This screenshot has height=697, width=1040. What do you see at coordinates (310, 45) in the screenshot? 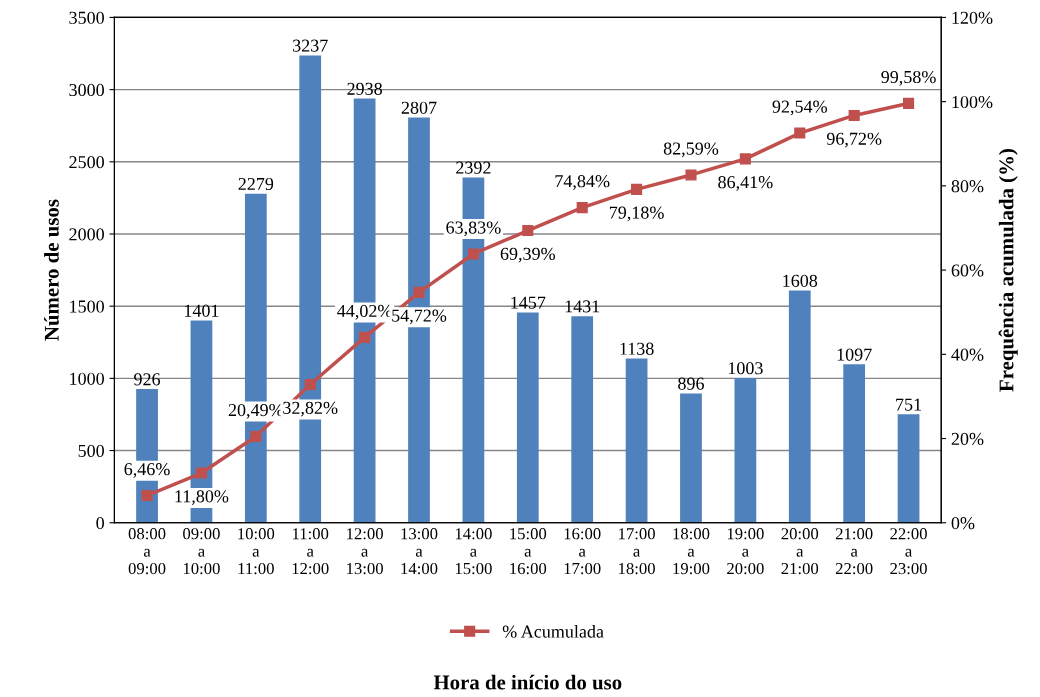
I see `data-label: 3237` at bounding box center [310, 45].